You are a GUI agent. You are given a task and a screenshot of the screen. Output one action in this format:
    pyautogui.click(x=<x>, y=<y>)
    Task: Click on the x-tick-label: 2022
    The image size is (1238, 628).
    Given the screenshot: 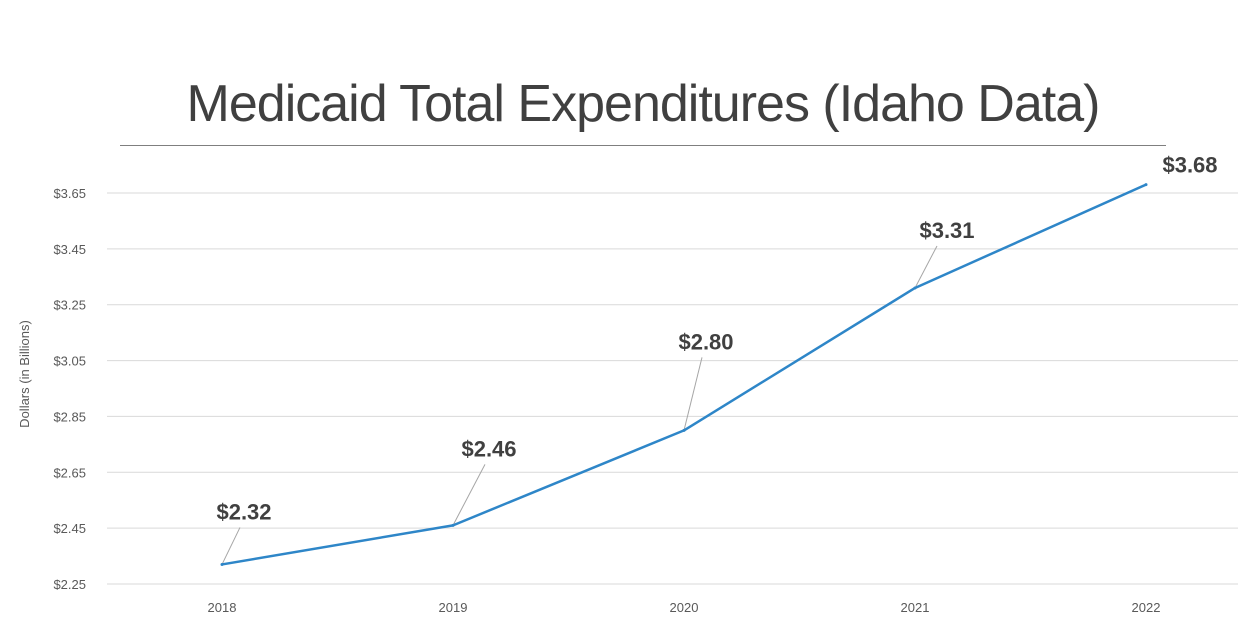 What is the action you would take?
    pyautogui.click(x=1146, y=607)
    